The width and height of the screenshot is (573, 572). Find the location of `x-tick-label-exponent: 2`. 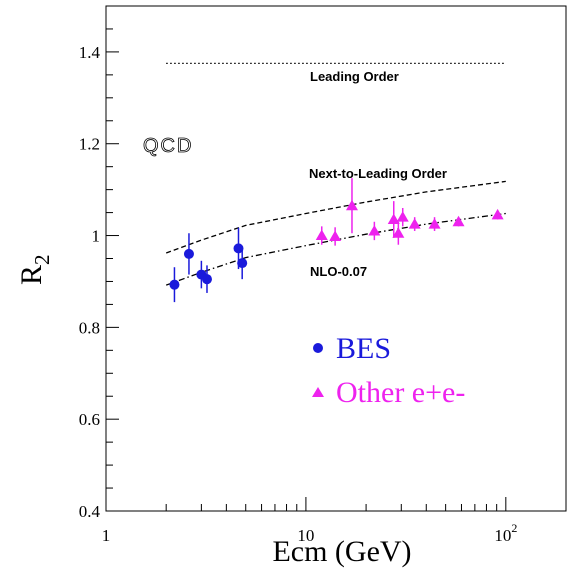

x-tick-label-exponent: 2 is located at coordinates (514, 528).